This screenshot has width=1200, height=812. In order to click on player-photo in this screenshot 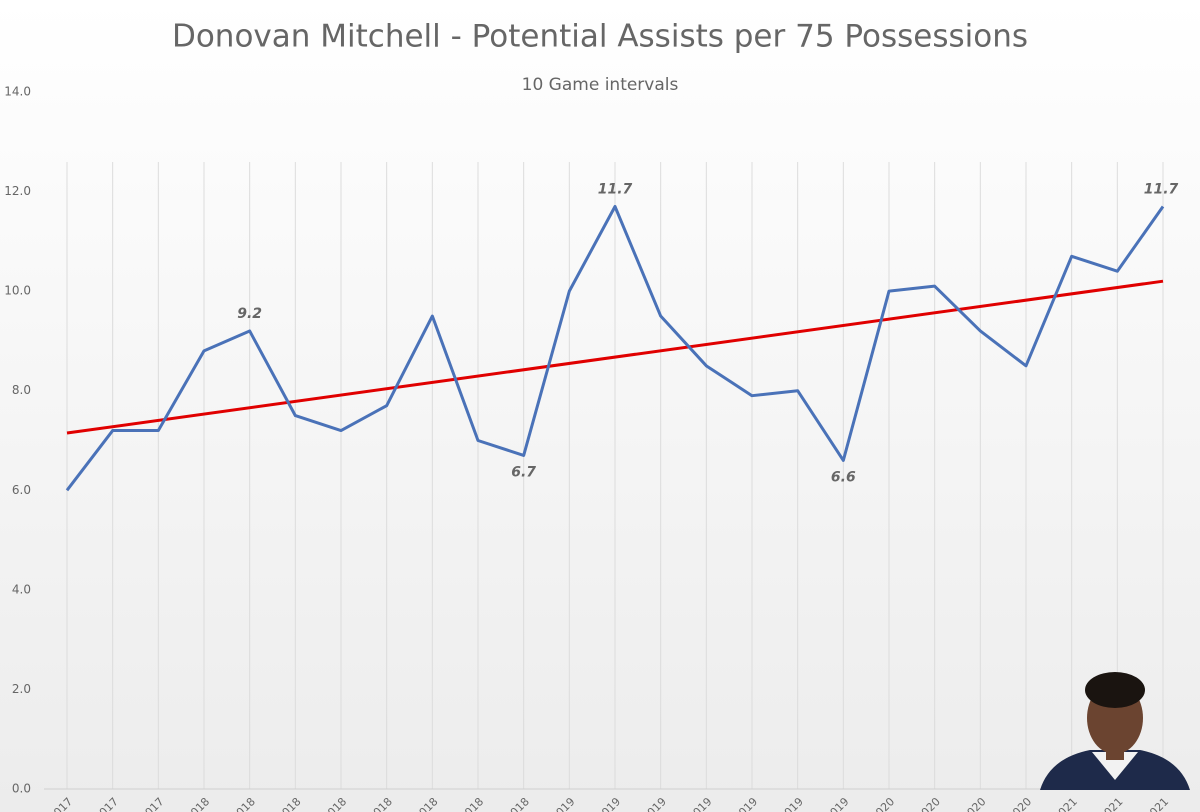, I will do `click(1115, 731)`.